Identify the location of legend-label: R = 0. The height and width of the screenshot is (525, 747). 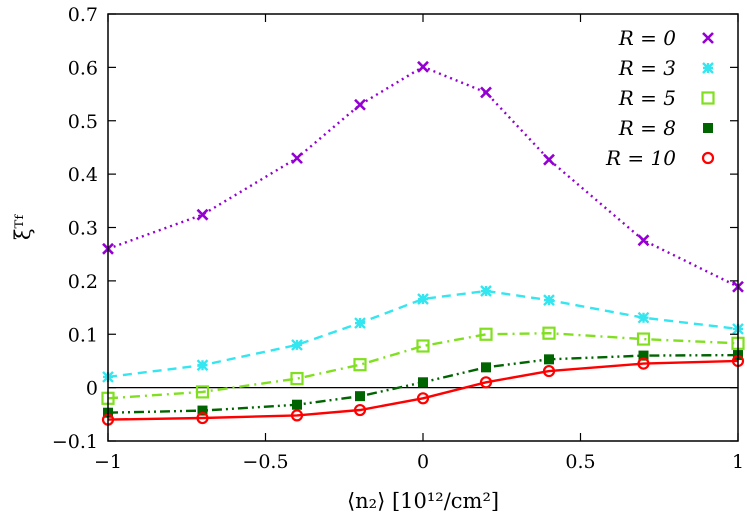
(647, 38).